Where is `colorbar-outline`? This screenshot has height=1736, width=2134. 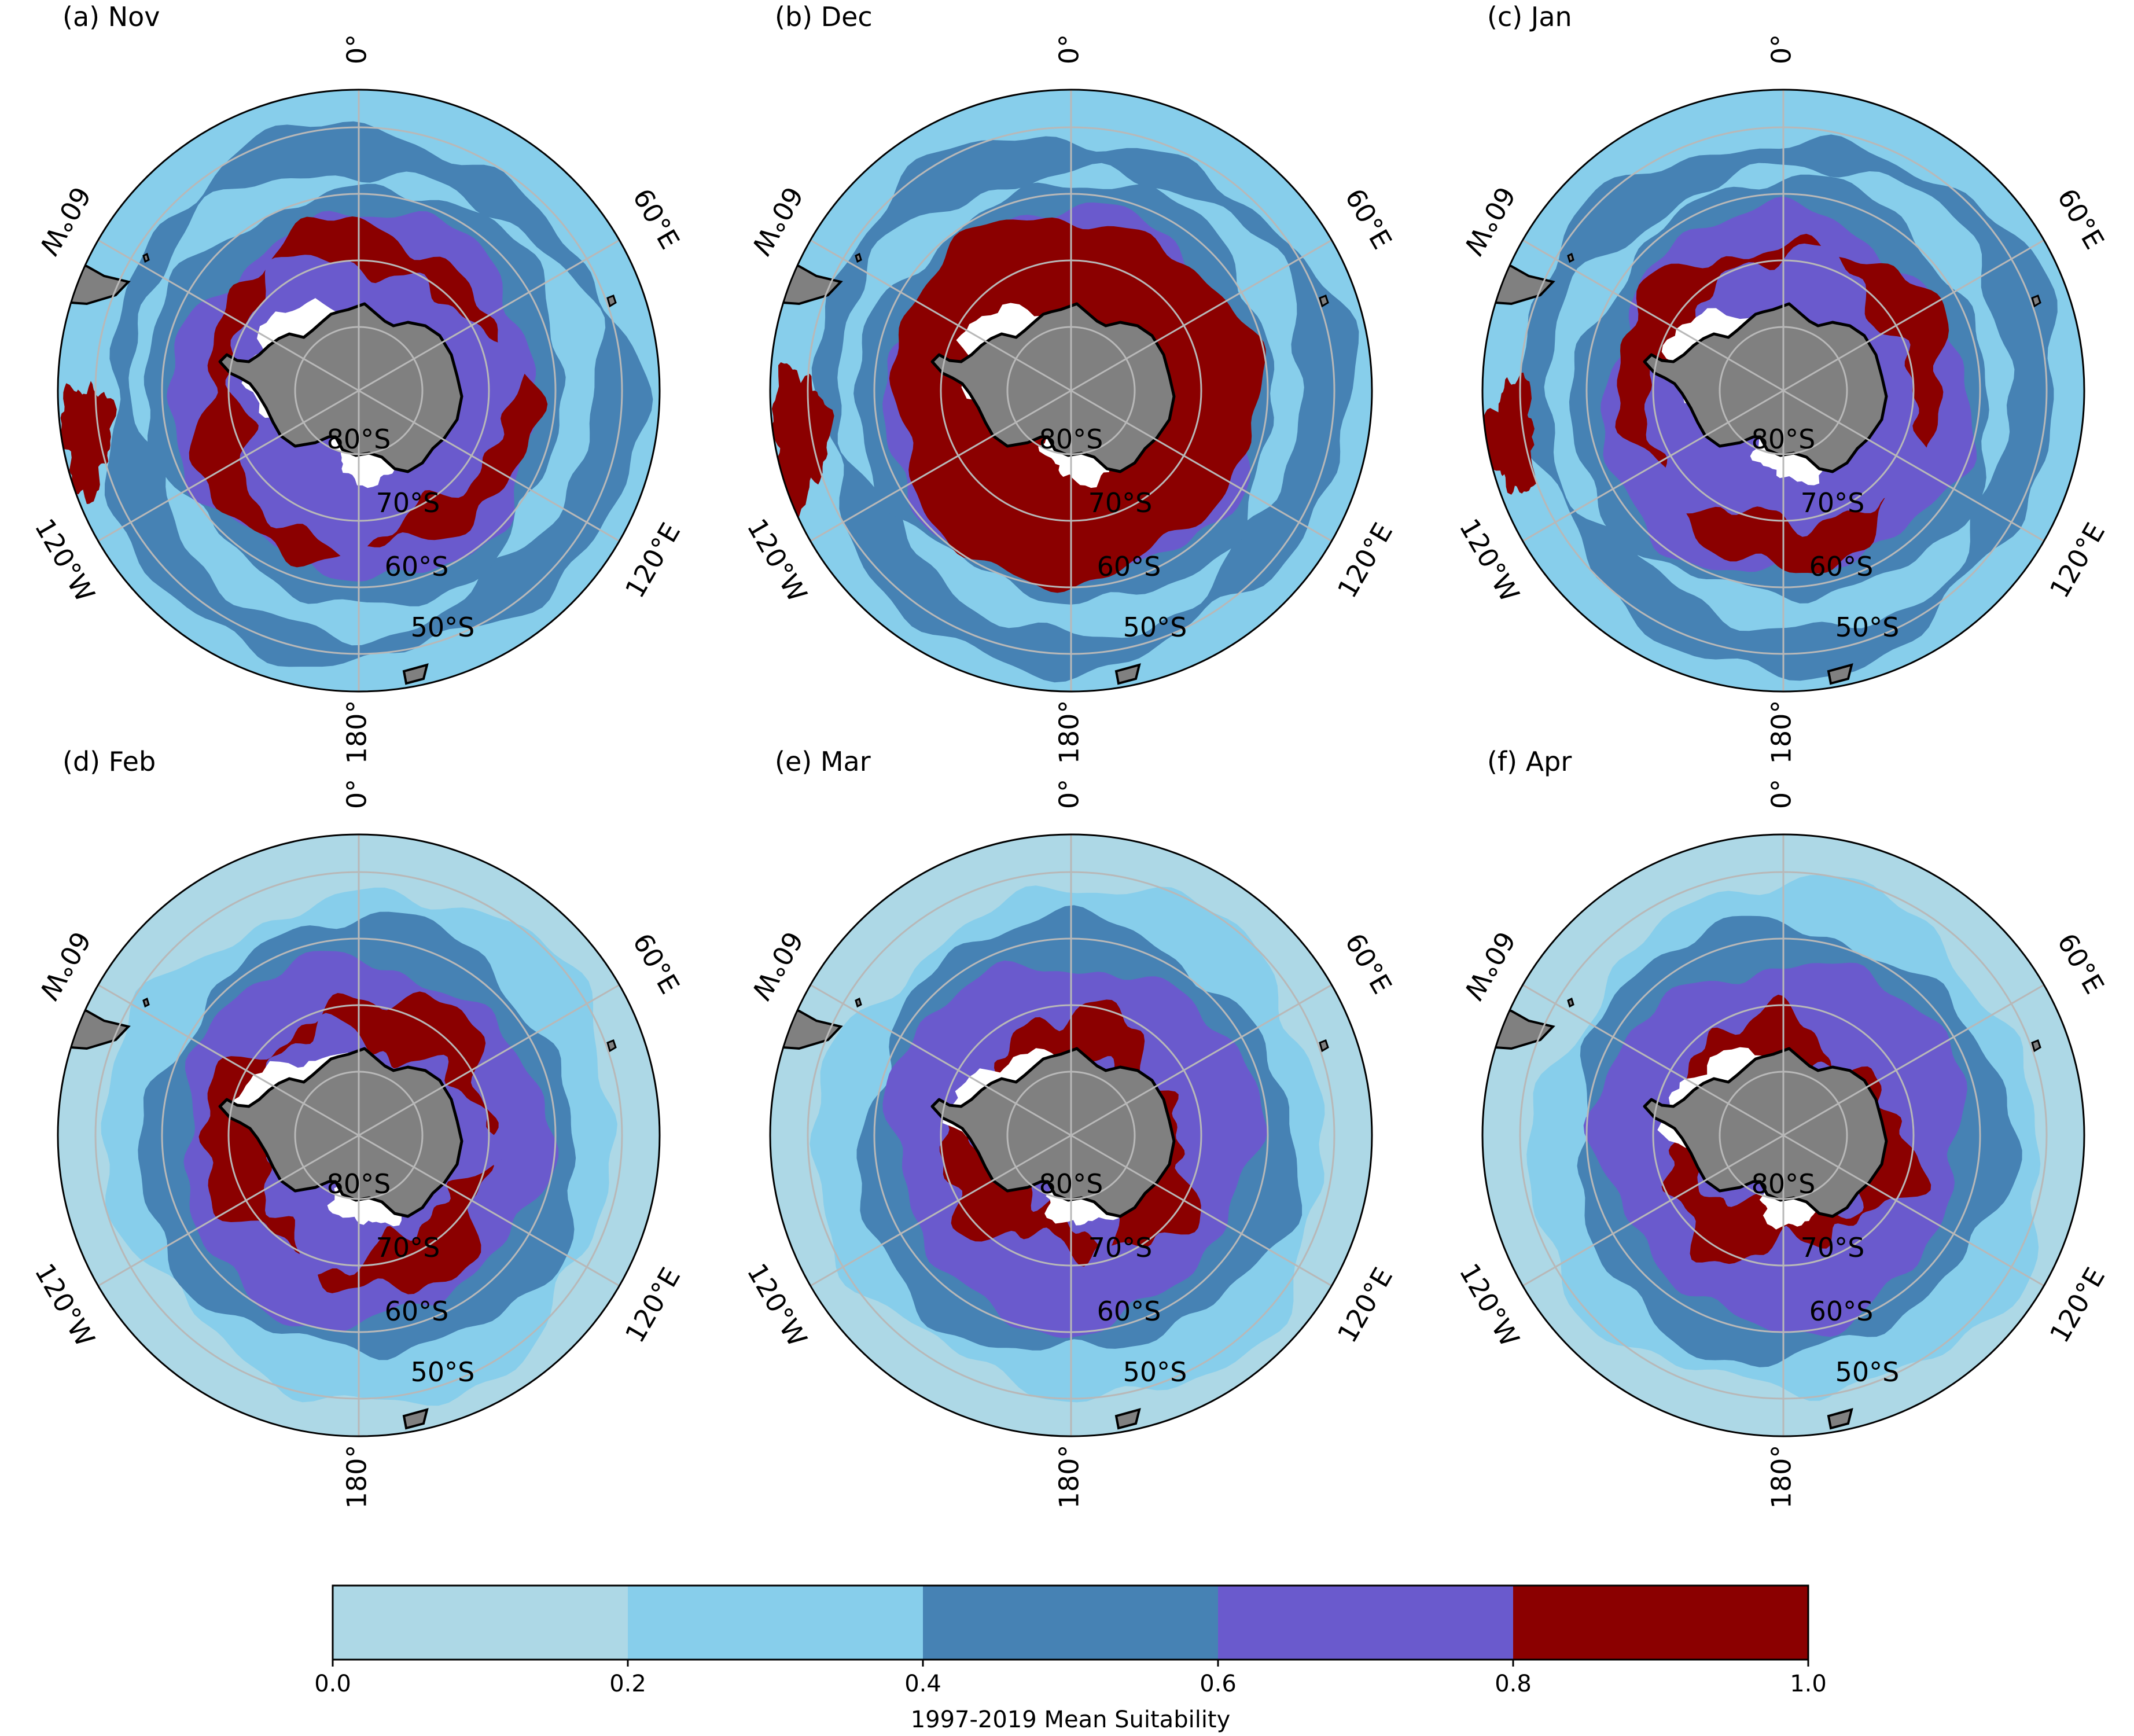 colorbar-outline is located at coordinates (1070, 1622).